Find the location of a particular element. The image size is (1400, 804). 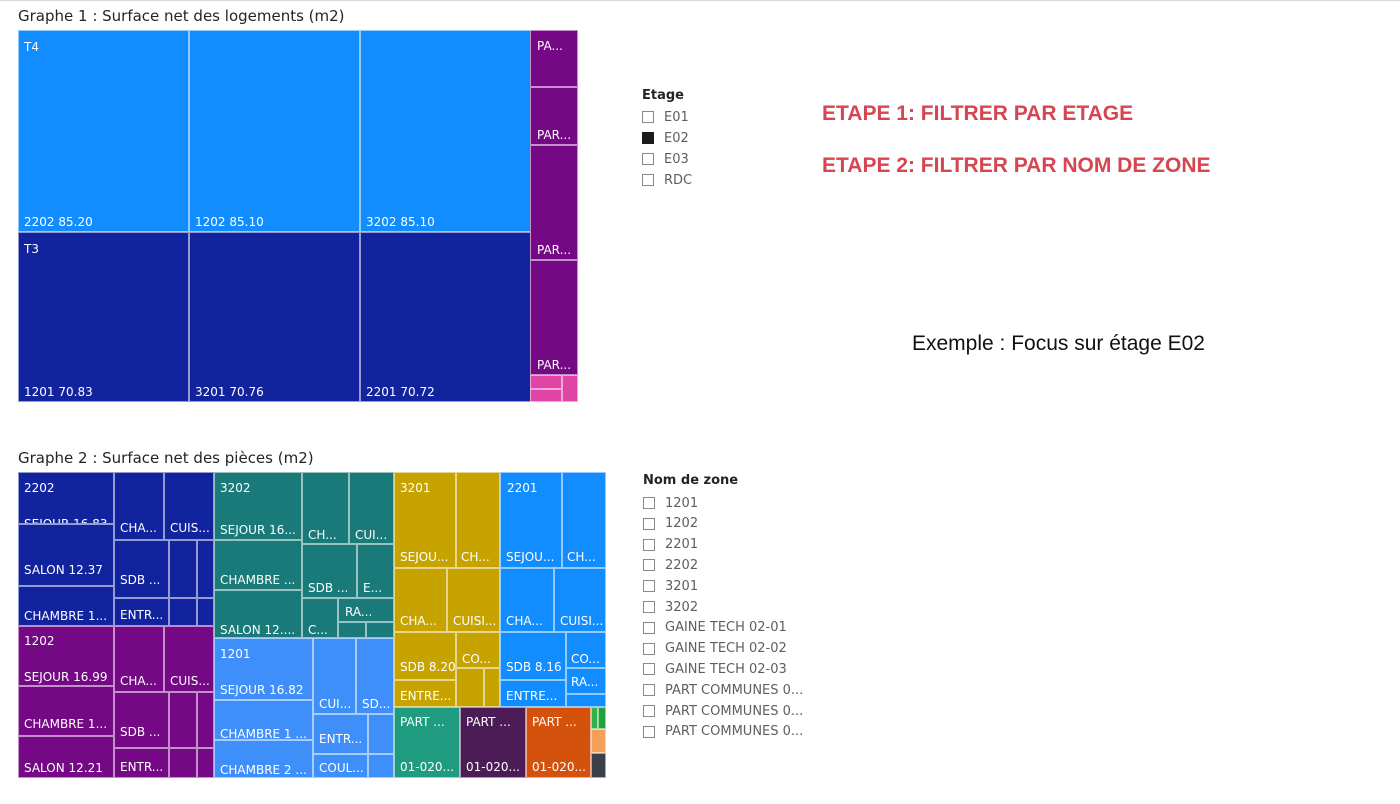

treemap-cell: 2202 SEJOUR 16.83 is located at coordinates (66, 498).